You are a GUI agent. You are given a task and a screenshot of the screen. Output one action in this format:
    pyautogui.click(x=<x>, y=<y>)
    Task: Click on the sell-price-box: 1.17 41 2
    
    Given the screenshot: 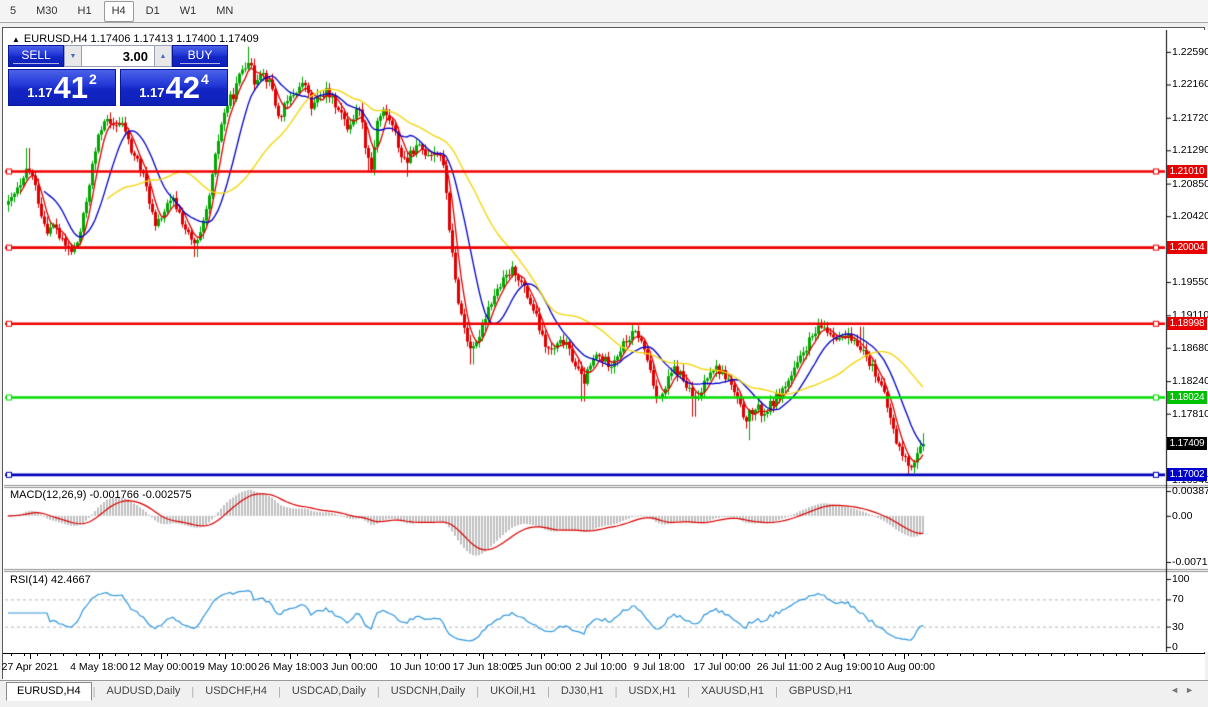 What is the action you would take?
    pyautogui.click(x=62, y=87)
    